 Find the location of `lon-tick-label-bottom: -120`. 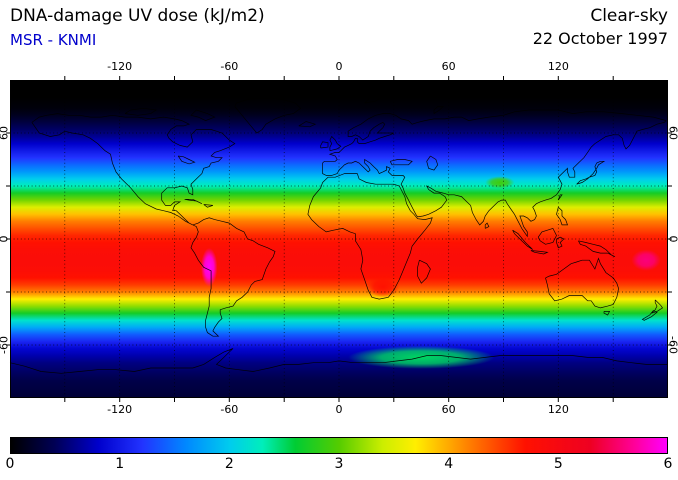

lon-tick-label-bottom: -120 is located at coordinates (120, 409).